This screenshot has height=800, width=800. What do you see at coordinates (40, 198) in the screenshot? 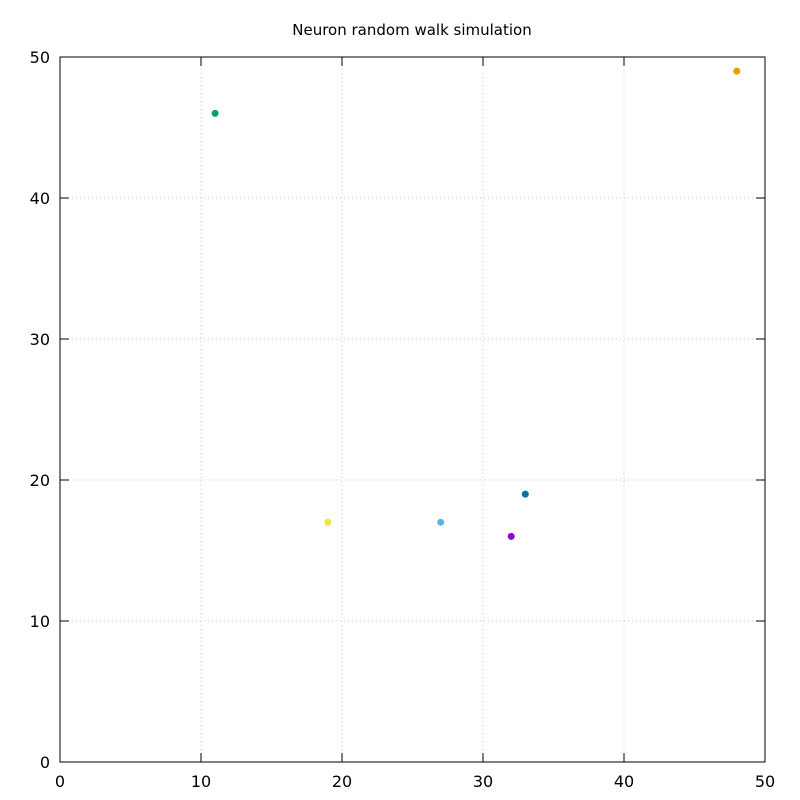
I see `y-tick-label: 40` at bounding box center [40, 198].